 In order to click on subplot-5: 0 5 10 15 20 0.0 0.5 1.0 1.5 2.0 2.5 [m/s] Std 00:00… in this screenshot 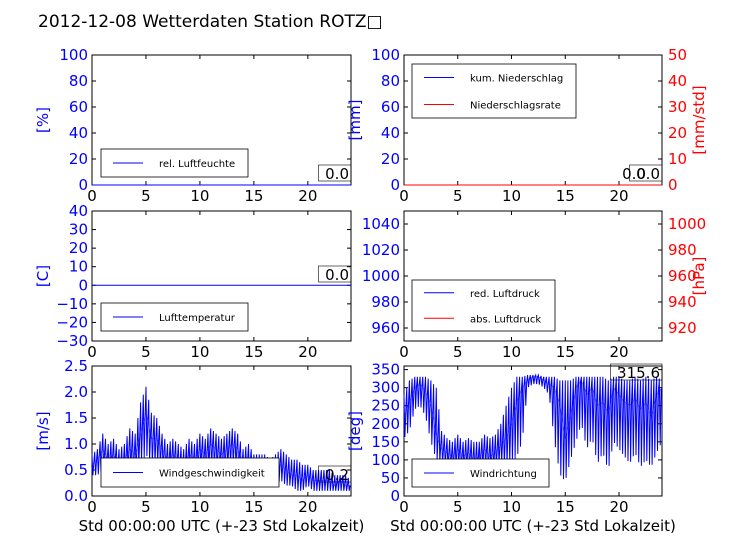, I will do `click(199, 446)`.